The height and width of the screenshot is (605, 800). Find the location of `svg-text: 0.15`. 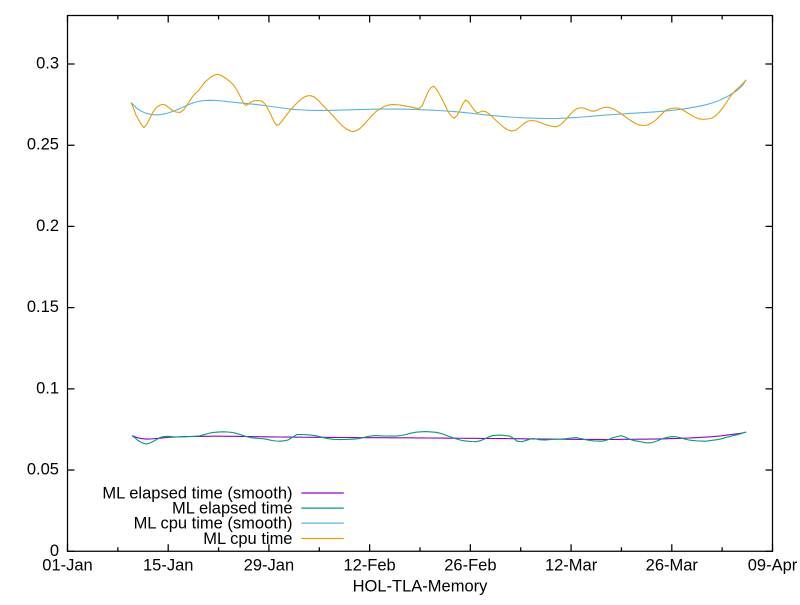

svg-text: 0.15 is located at coordinates (43, 307).